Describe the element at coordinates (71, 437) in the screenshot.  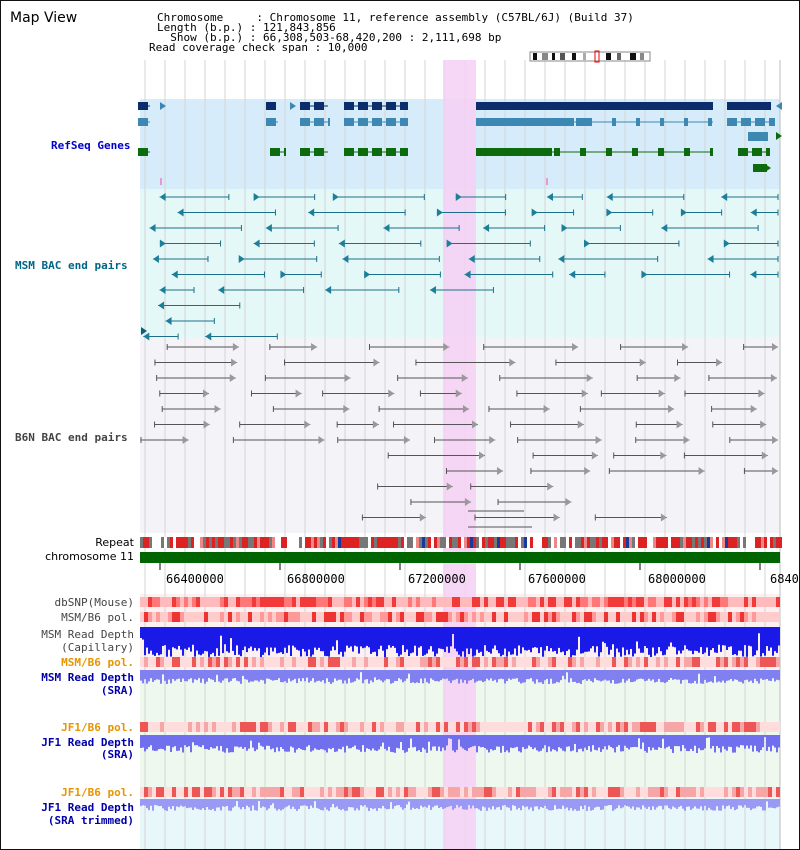
I see `track-label-b6n-bac: B6N BAC end pairs` at that location.